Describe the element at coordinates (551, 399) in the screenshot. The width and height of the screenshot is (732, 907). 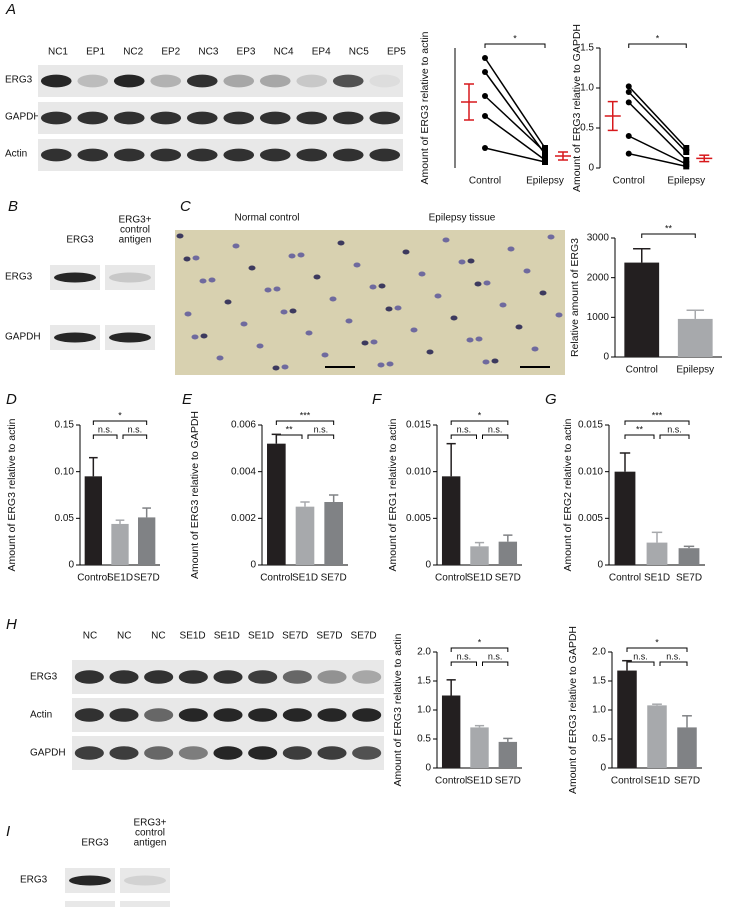
I see `panel-label: G` at that location.